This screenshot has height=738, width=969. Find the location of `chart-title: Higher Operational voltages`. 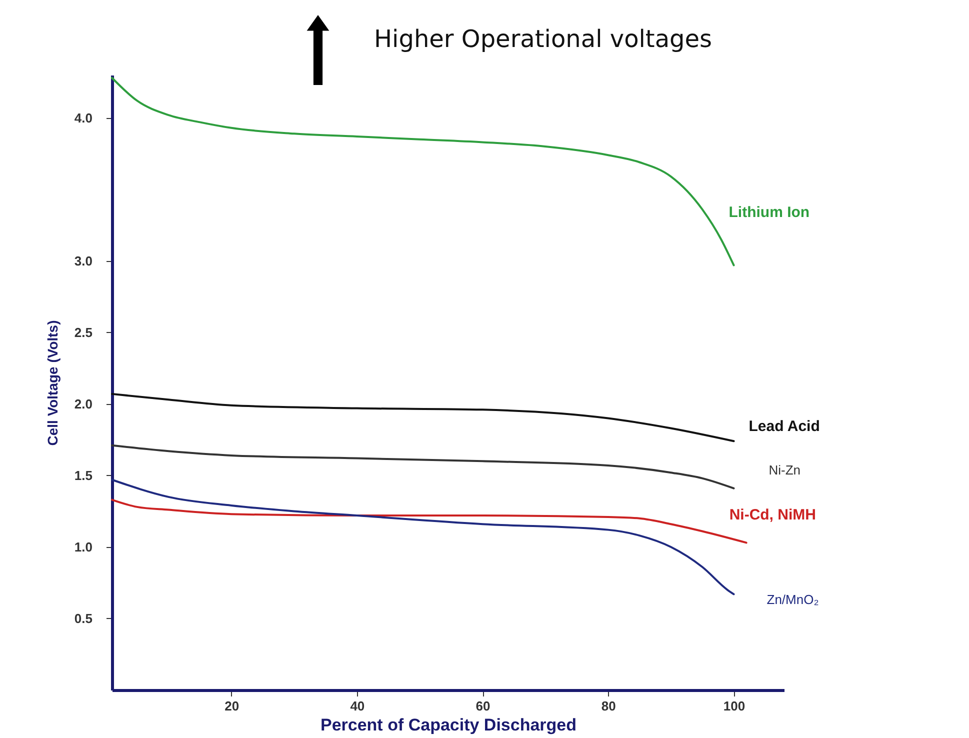

chart-title: Higher Operational voltages is located at coordinates (543, 39).